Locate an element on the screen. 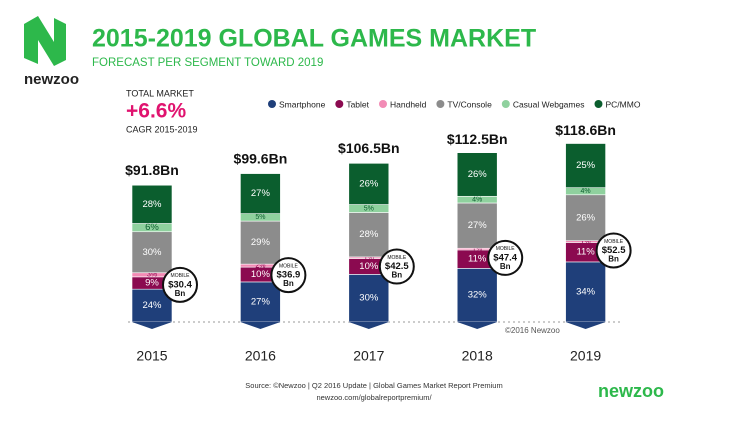 The height and width of the screenshot is (421, 748). legend-label: PC/MMO is located at coordinates (622, 104).